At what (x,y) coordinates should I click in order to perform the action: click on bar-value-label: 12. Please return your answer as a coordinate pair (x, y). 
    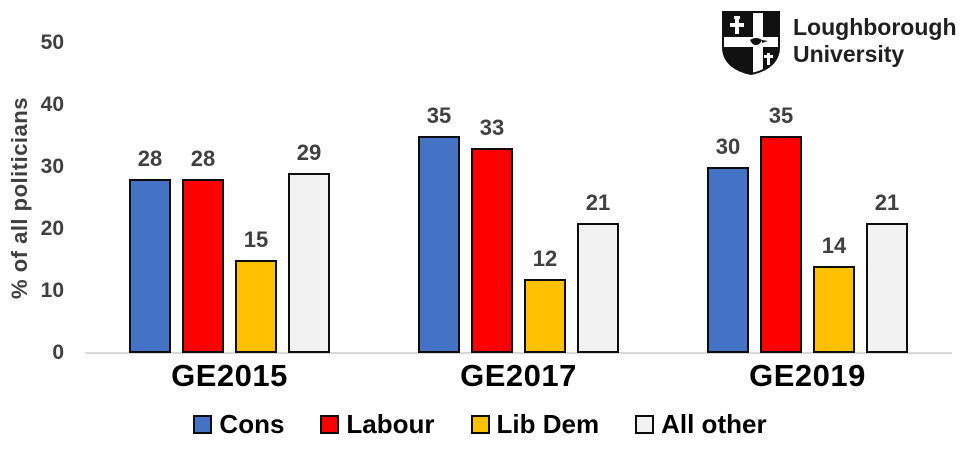
    Looking at the image, I should click on (545, 258).